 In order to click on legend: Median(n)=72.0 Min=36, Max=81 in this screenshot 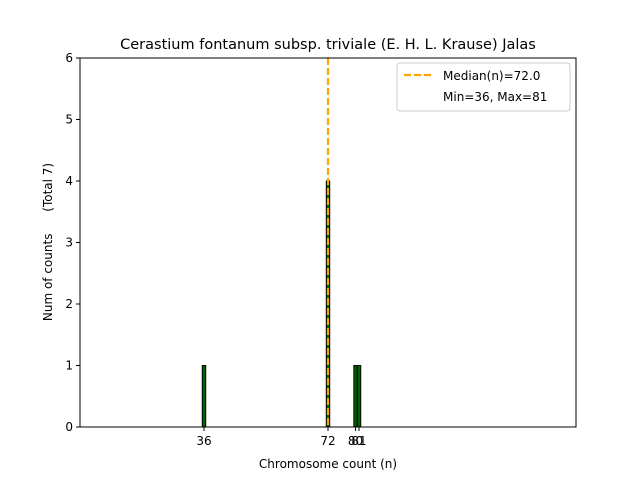, I will do `click(483, 87)`.